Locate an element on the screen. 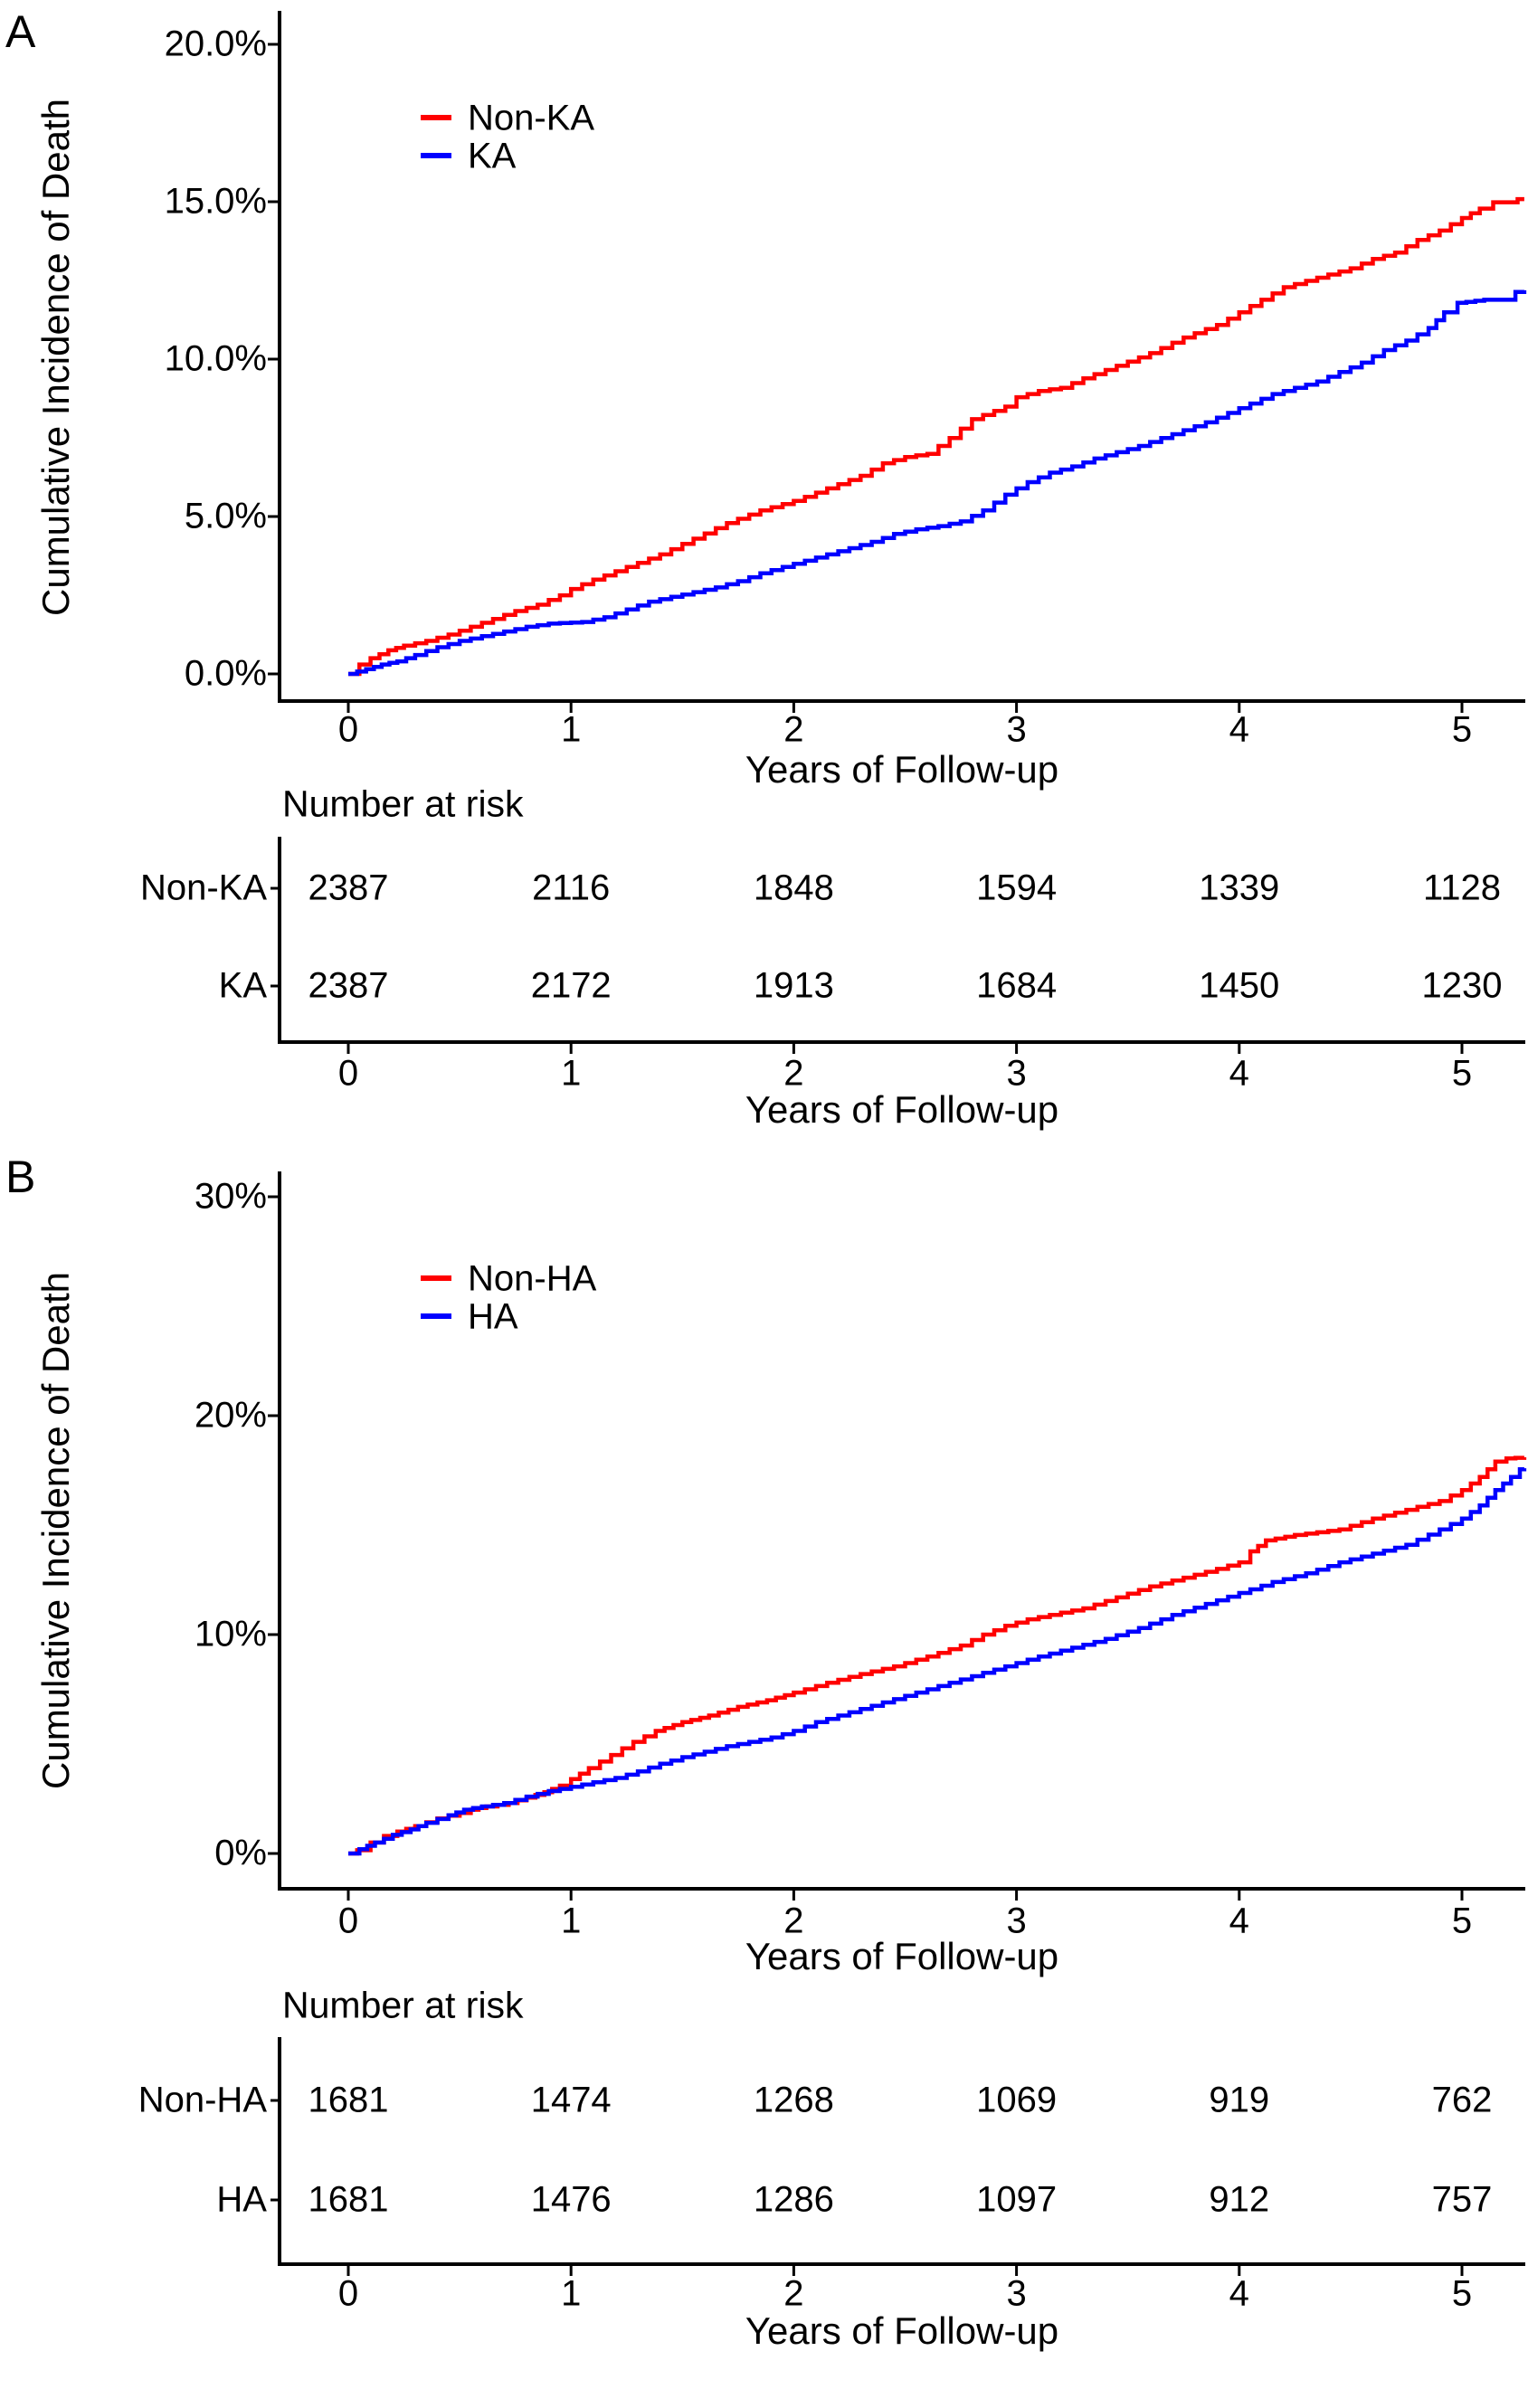 The height and width of the screenshot is (2408, 1528). legend-label-non-ha: Non-HA is located at coordinates (532, 1278).